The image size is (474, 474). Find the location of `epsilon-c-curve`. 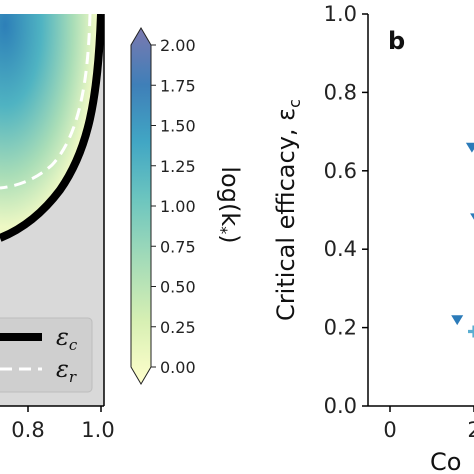

epsilon-c-curve is located at coordinates (52, 128).